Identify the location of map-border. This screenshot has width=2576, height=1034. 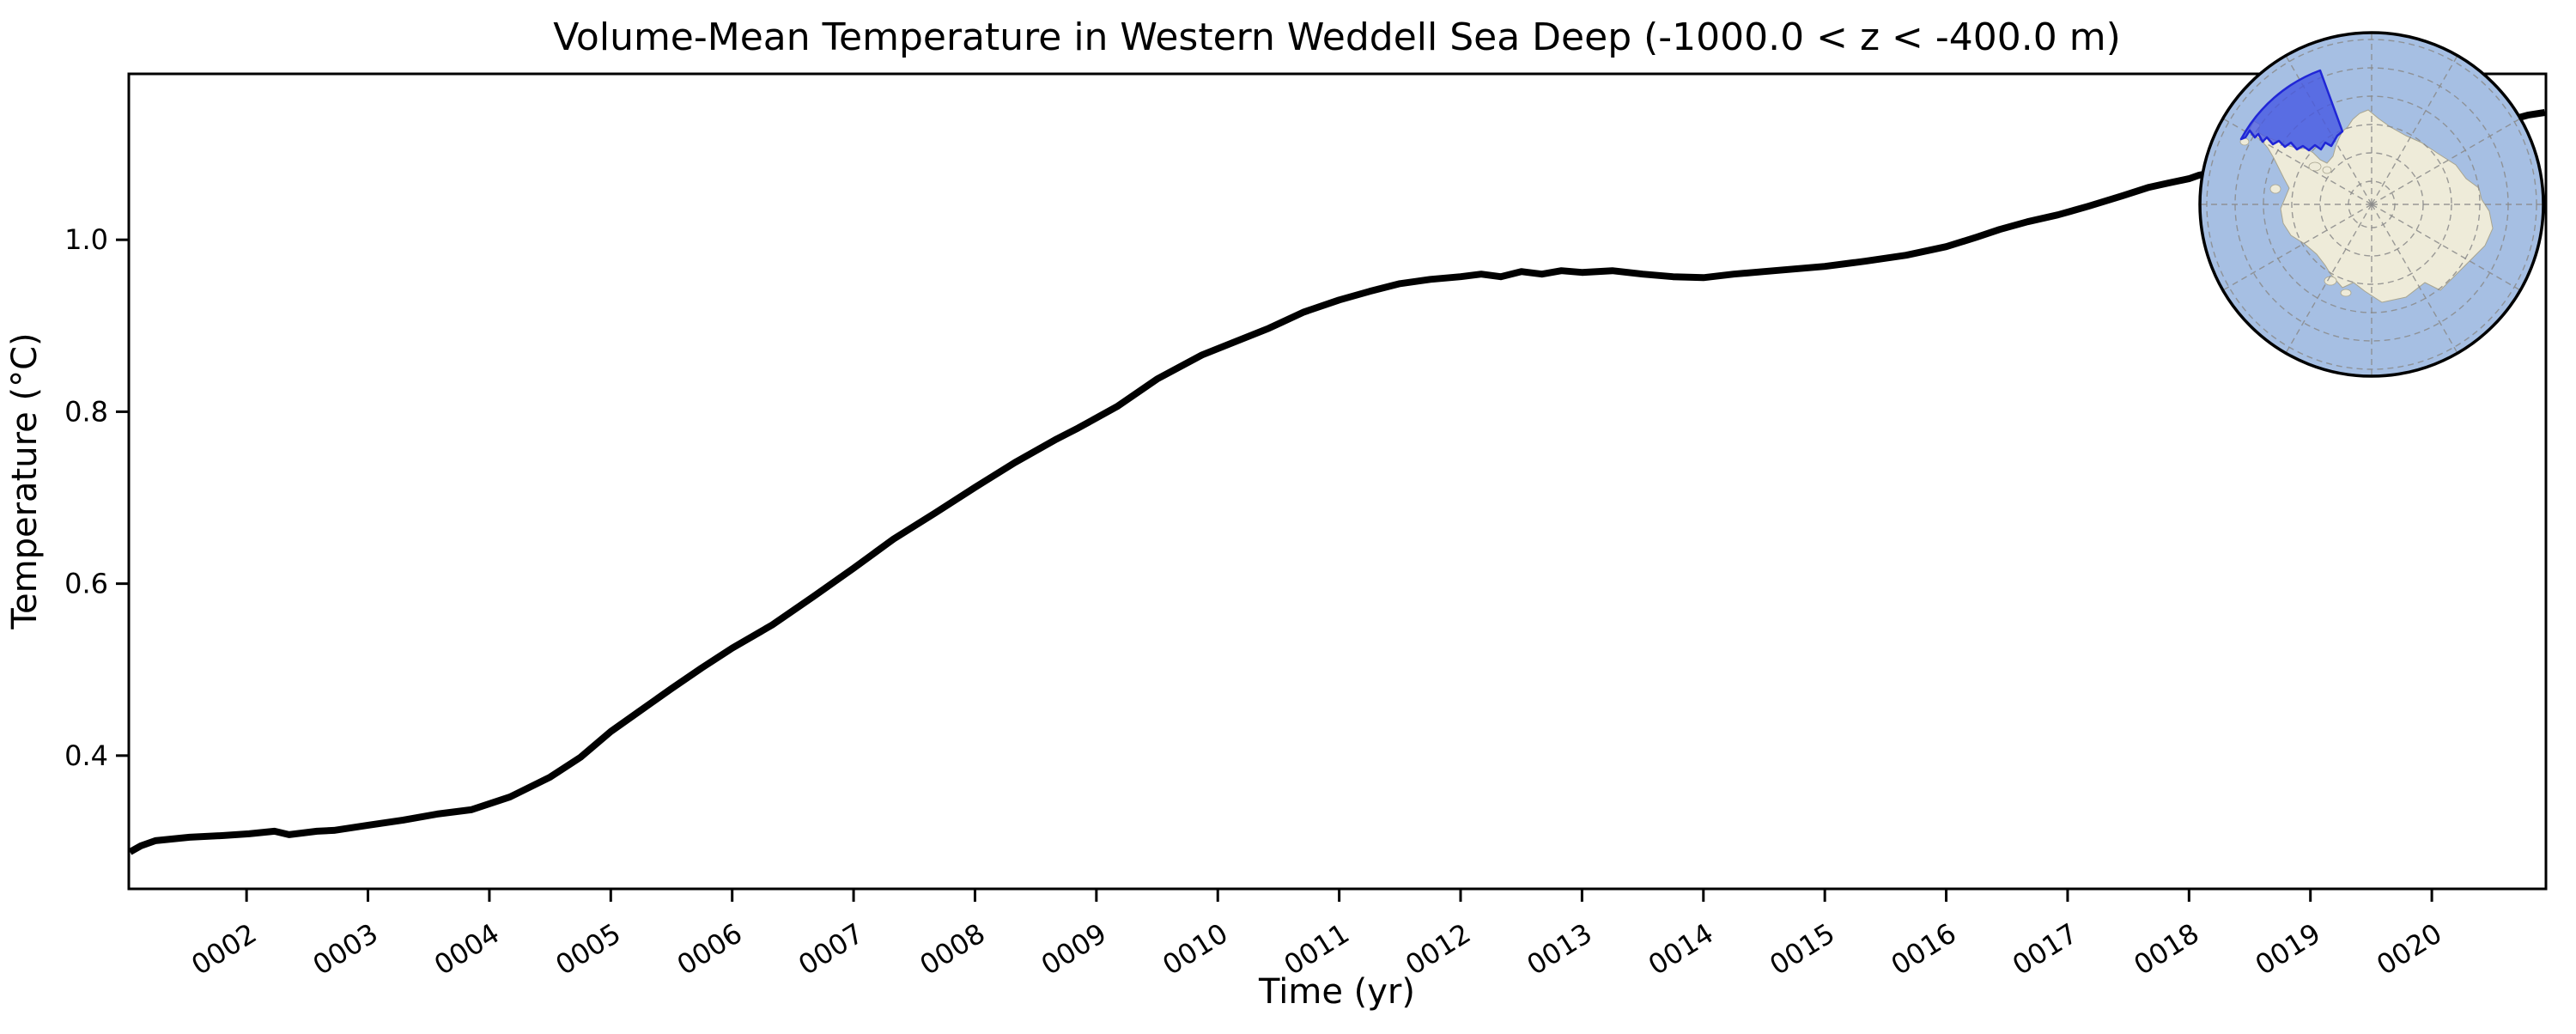
(2371, 204).